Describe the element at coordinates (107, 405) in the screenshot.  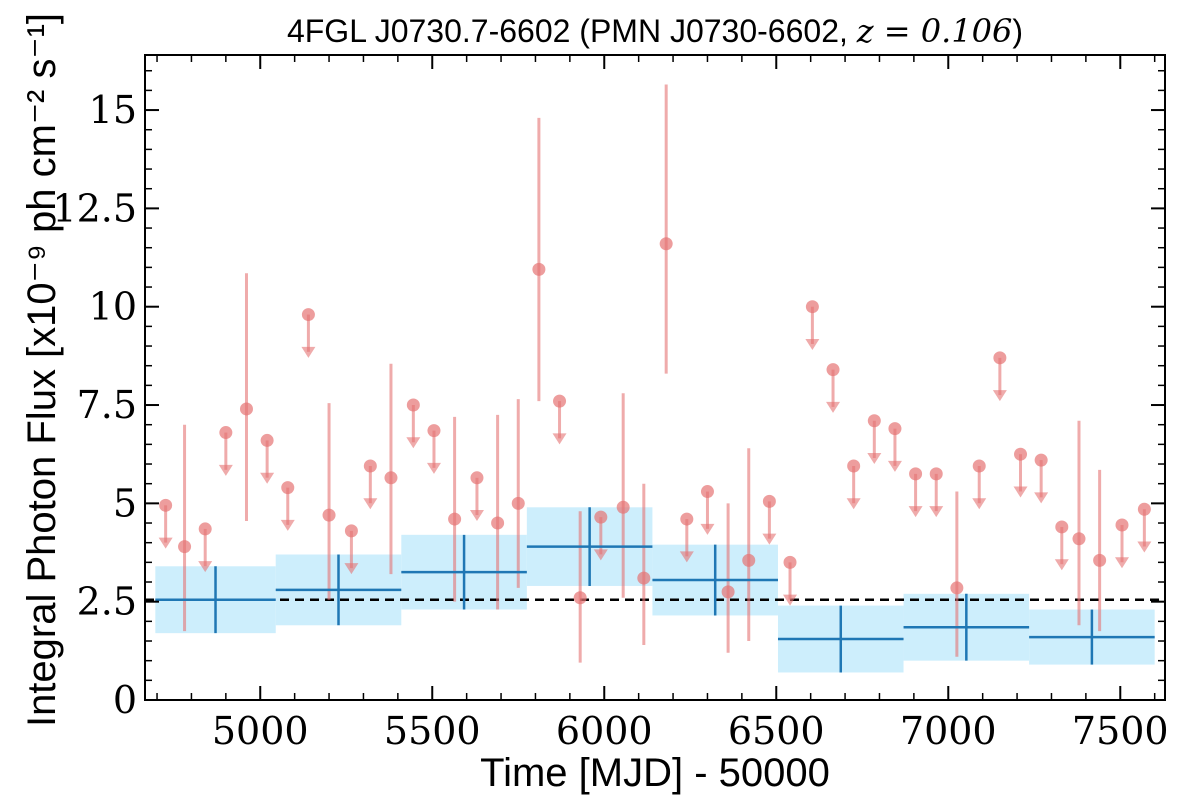
I see `y-tick-label: 7.5` at that location.